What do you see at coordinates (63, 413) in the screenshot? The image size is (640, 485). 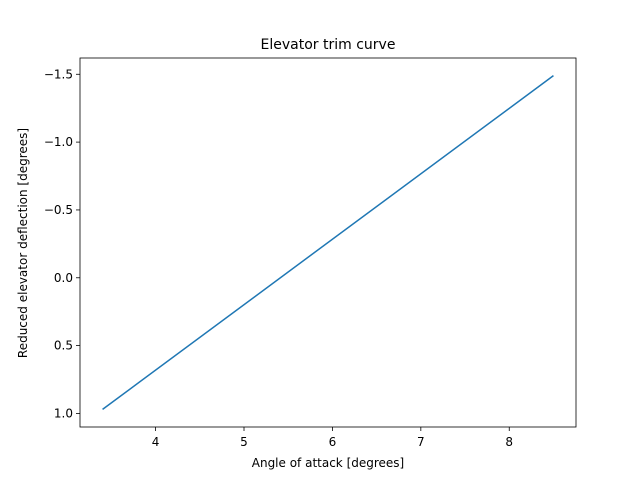 I see `y-tick-label: 1.0` at bounding box center [63, 413].